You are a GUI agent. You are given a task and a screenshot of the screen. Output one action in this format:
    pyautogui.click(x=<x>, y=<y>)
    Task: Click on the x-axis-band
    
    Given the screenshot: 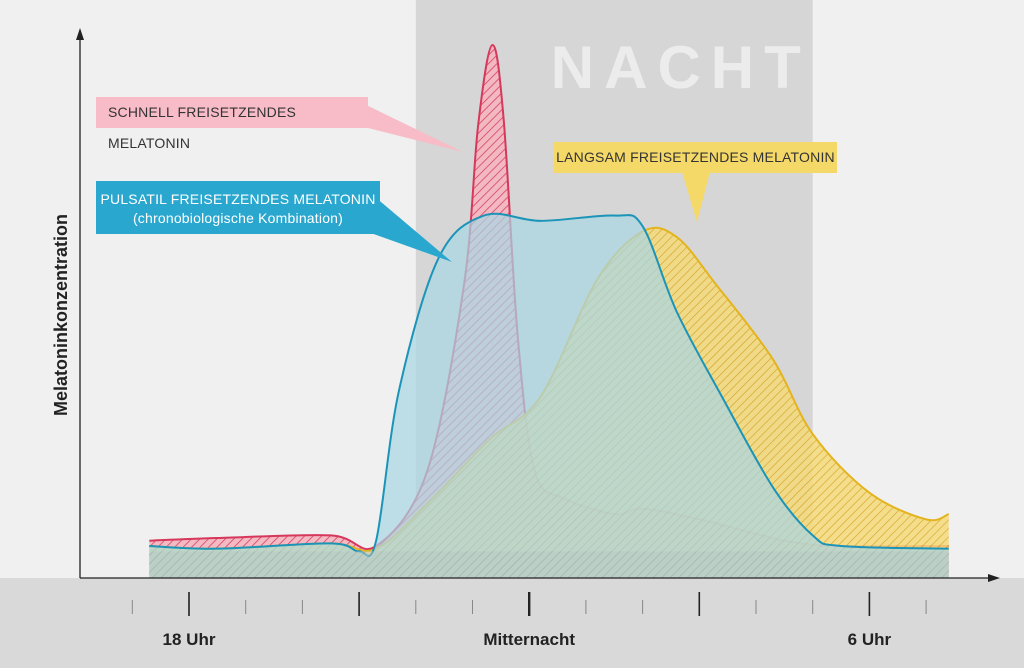 What is the action you would take?
    pyautogui.click(x=512, y=623)
    